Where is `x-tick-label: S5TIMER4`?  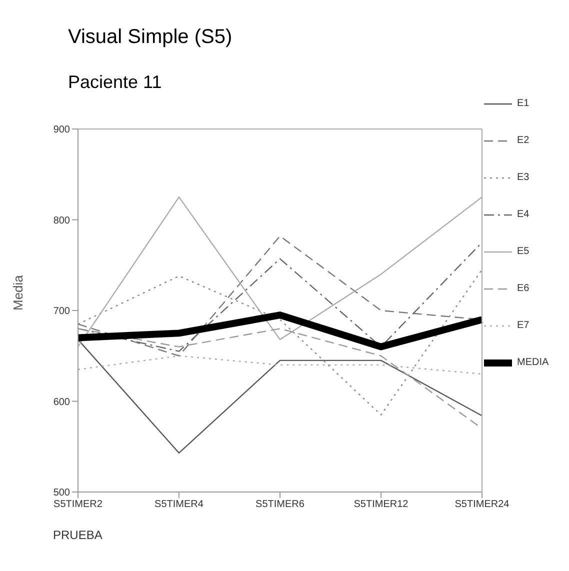 x-tick-label: S5TIMER4 is located at coordinates (179, 504).